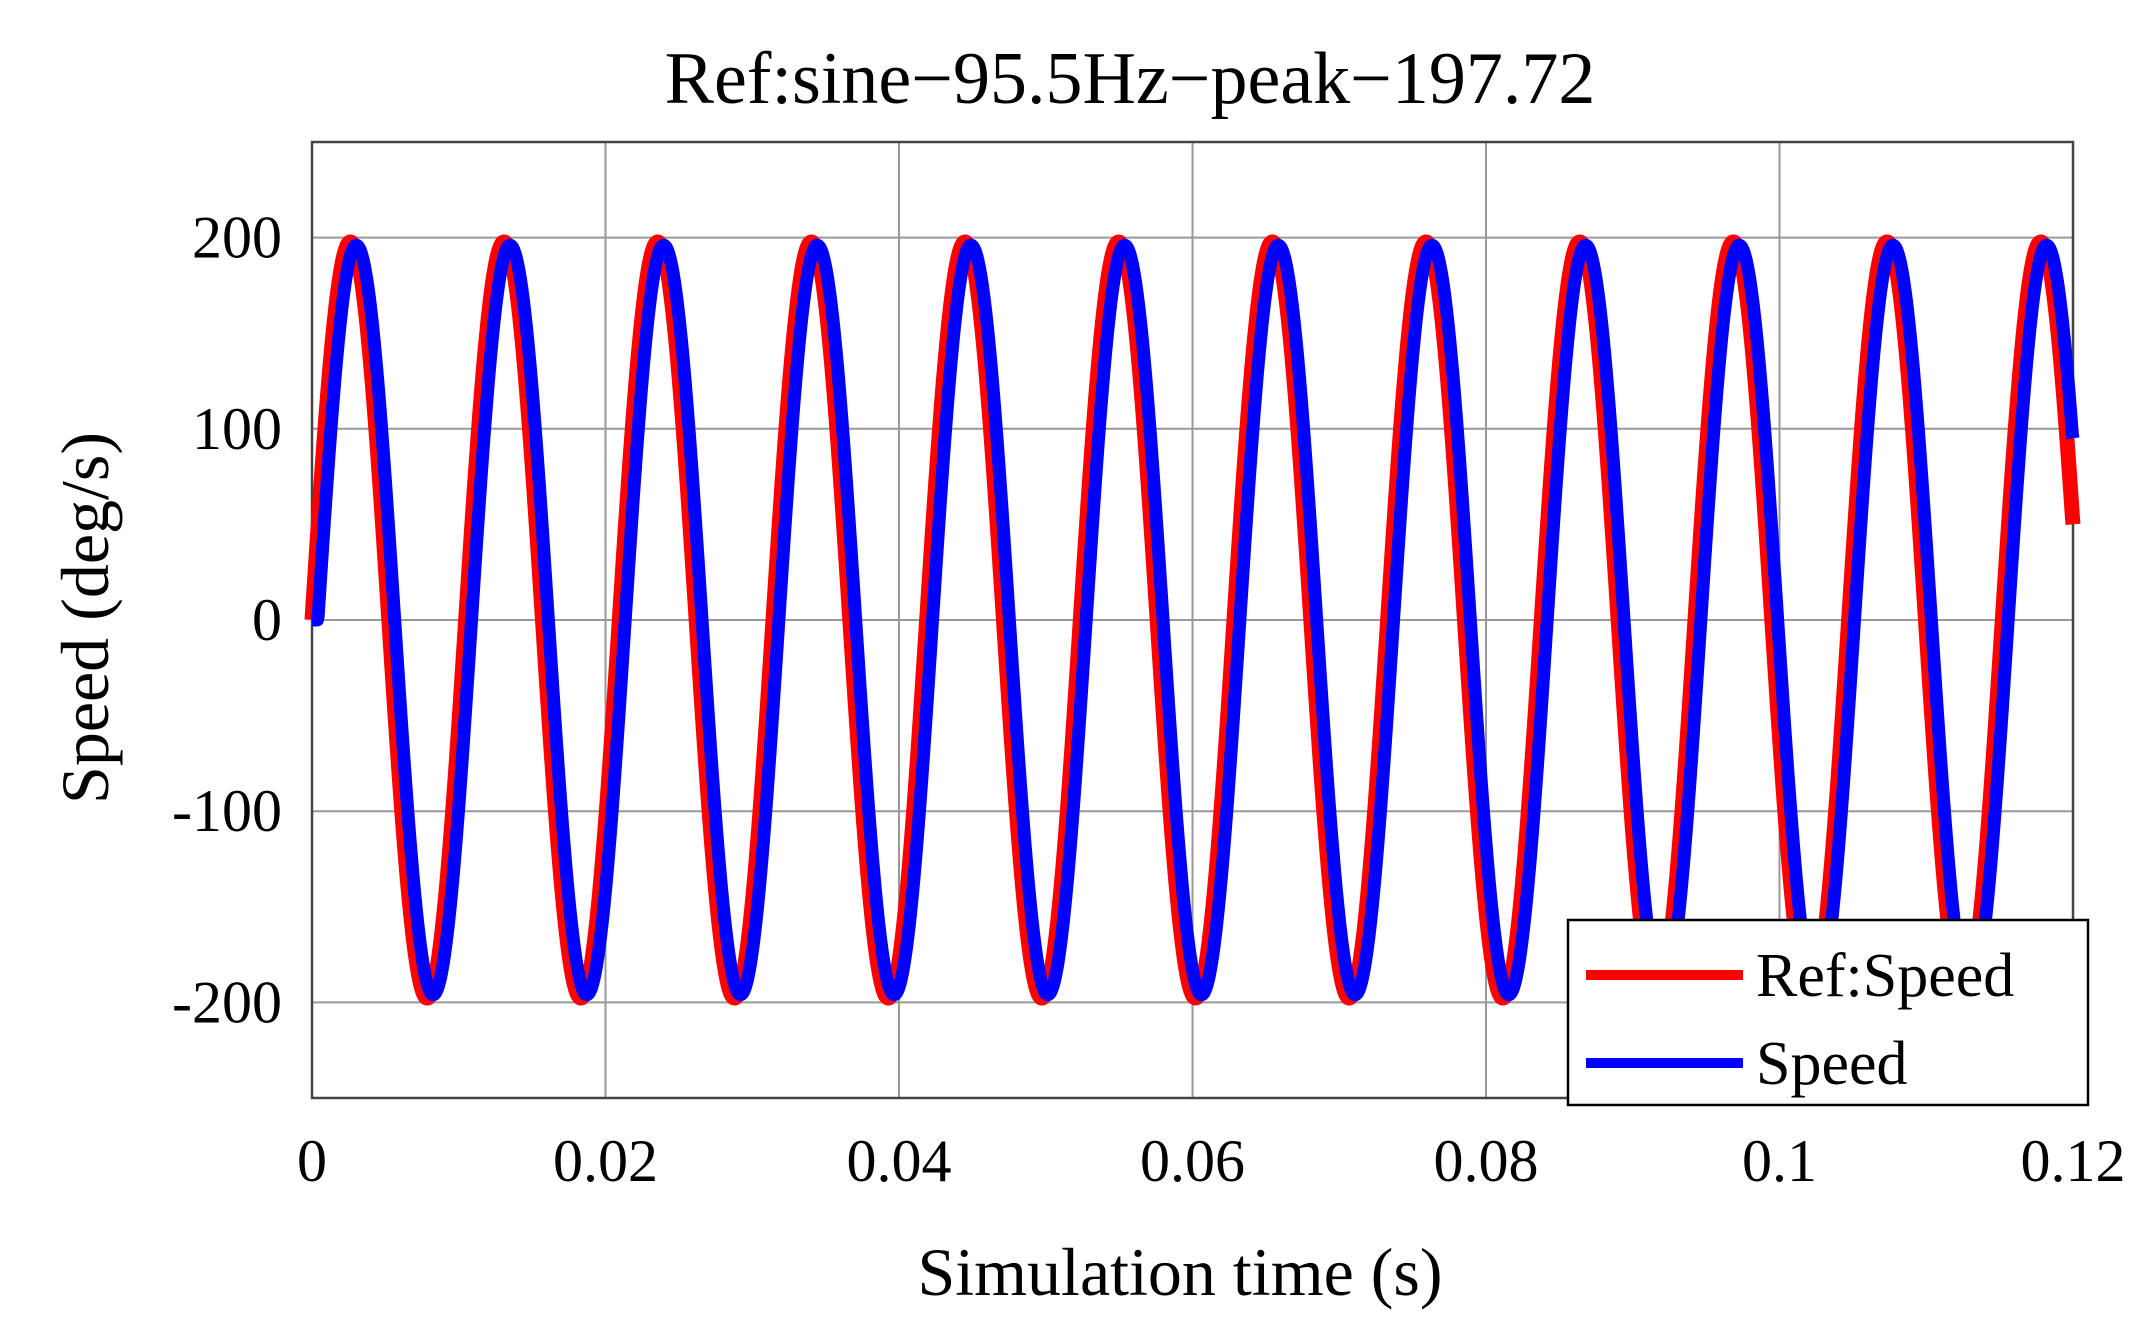 Image resolution: width=2155 pixels, height=1325 pixels. Describe the element at coordinates (2073, 1161) in the screenshot. I see `x-tick-label: 0.12` at that location.